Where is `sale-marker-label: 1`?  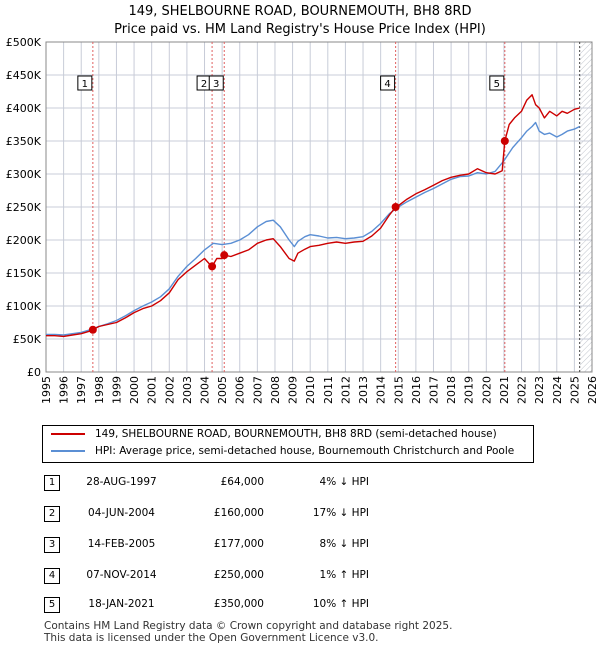
sale-marker-label: 1 is located at coordinates (85, 84).